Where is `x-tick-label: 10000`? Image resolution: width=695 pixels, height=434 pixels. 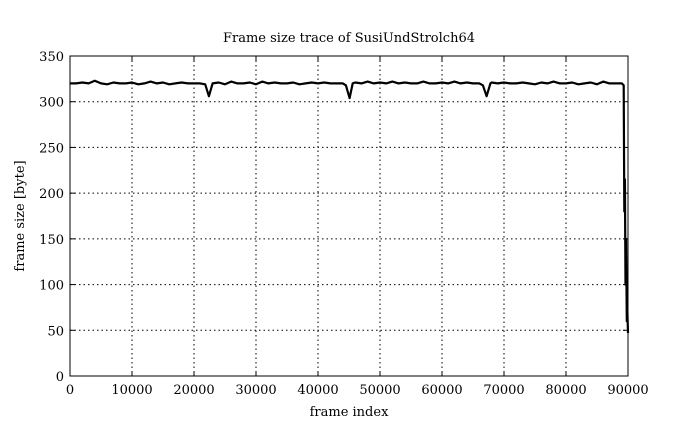 x-tick-label: 10000 is located at coordinates (131, 390).